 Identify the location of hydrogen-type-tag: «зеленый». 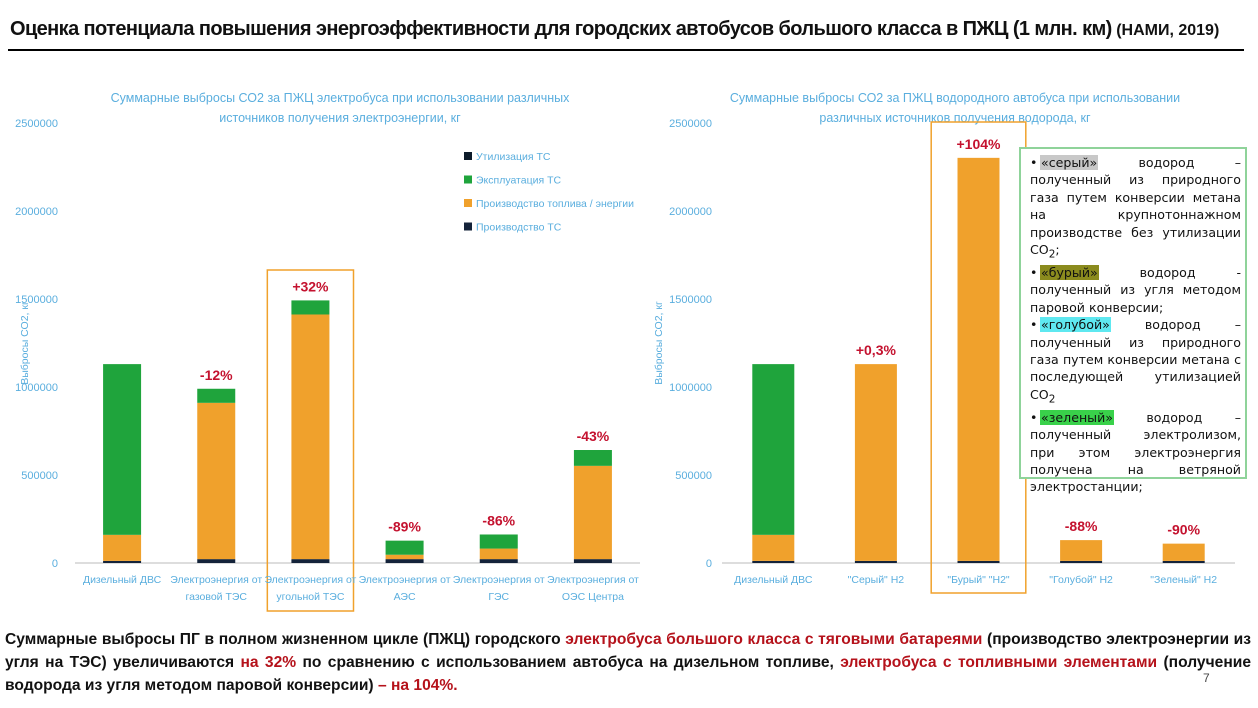
(1077, 417).